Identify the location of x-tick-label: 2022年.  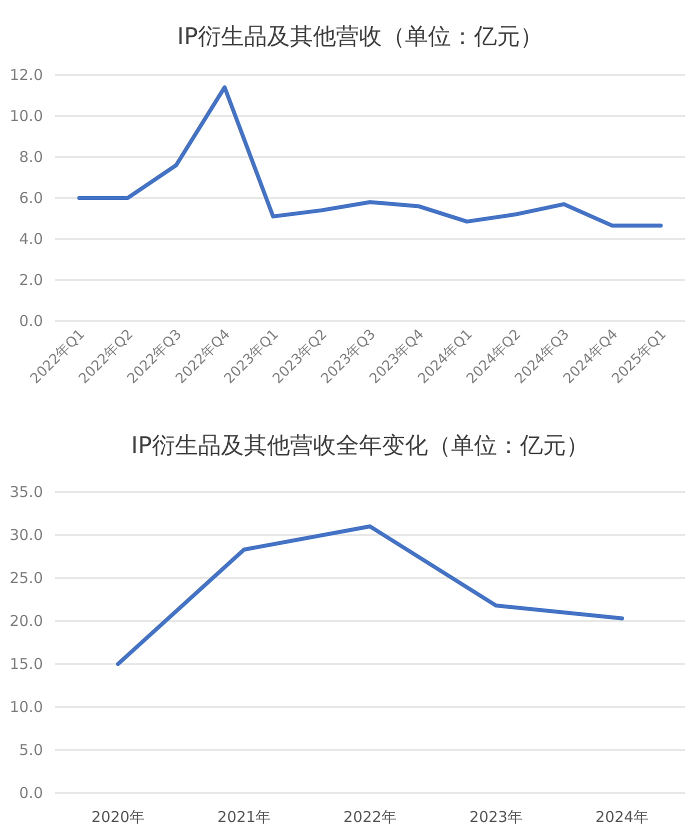
(370, 817).